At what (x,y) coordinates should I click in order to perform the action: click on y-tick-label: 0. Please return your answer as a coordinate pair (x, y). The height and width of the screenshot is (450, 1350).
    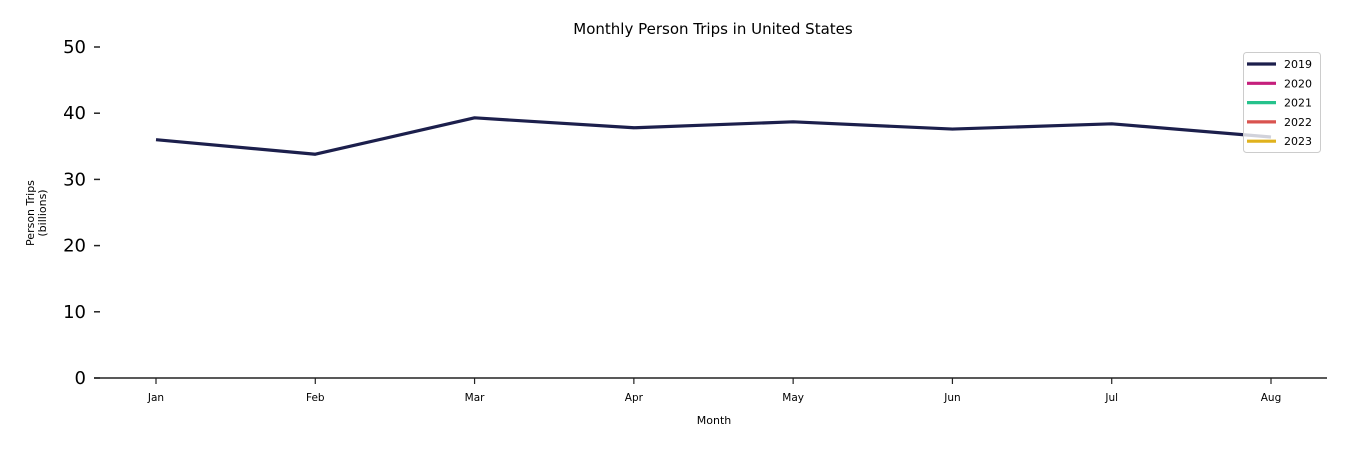
    Looking at the image, I should click on (80, 378).